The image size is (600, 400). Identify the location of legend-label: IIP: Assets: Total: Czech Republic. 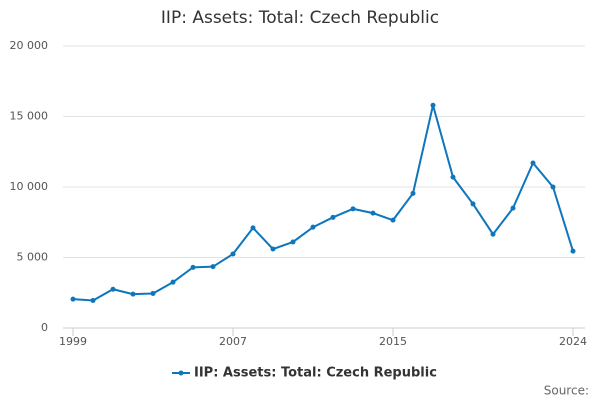
(315, 373).